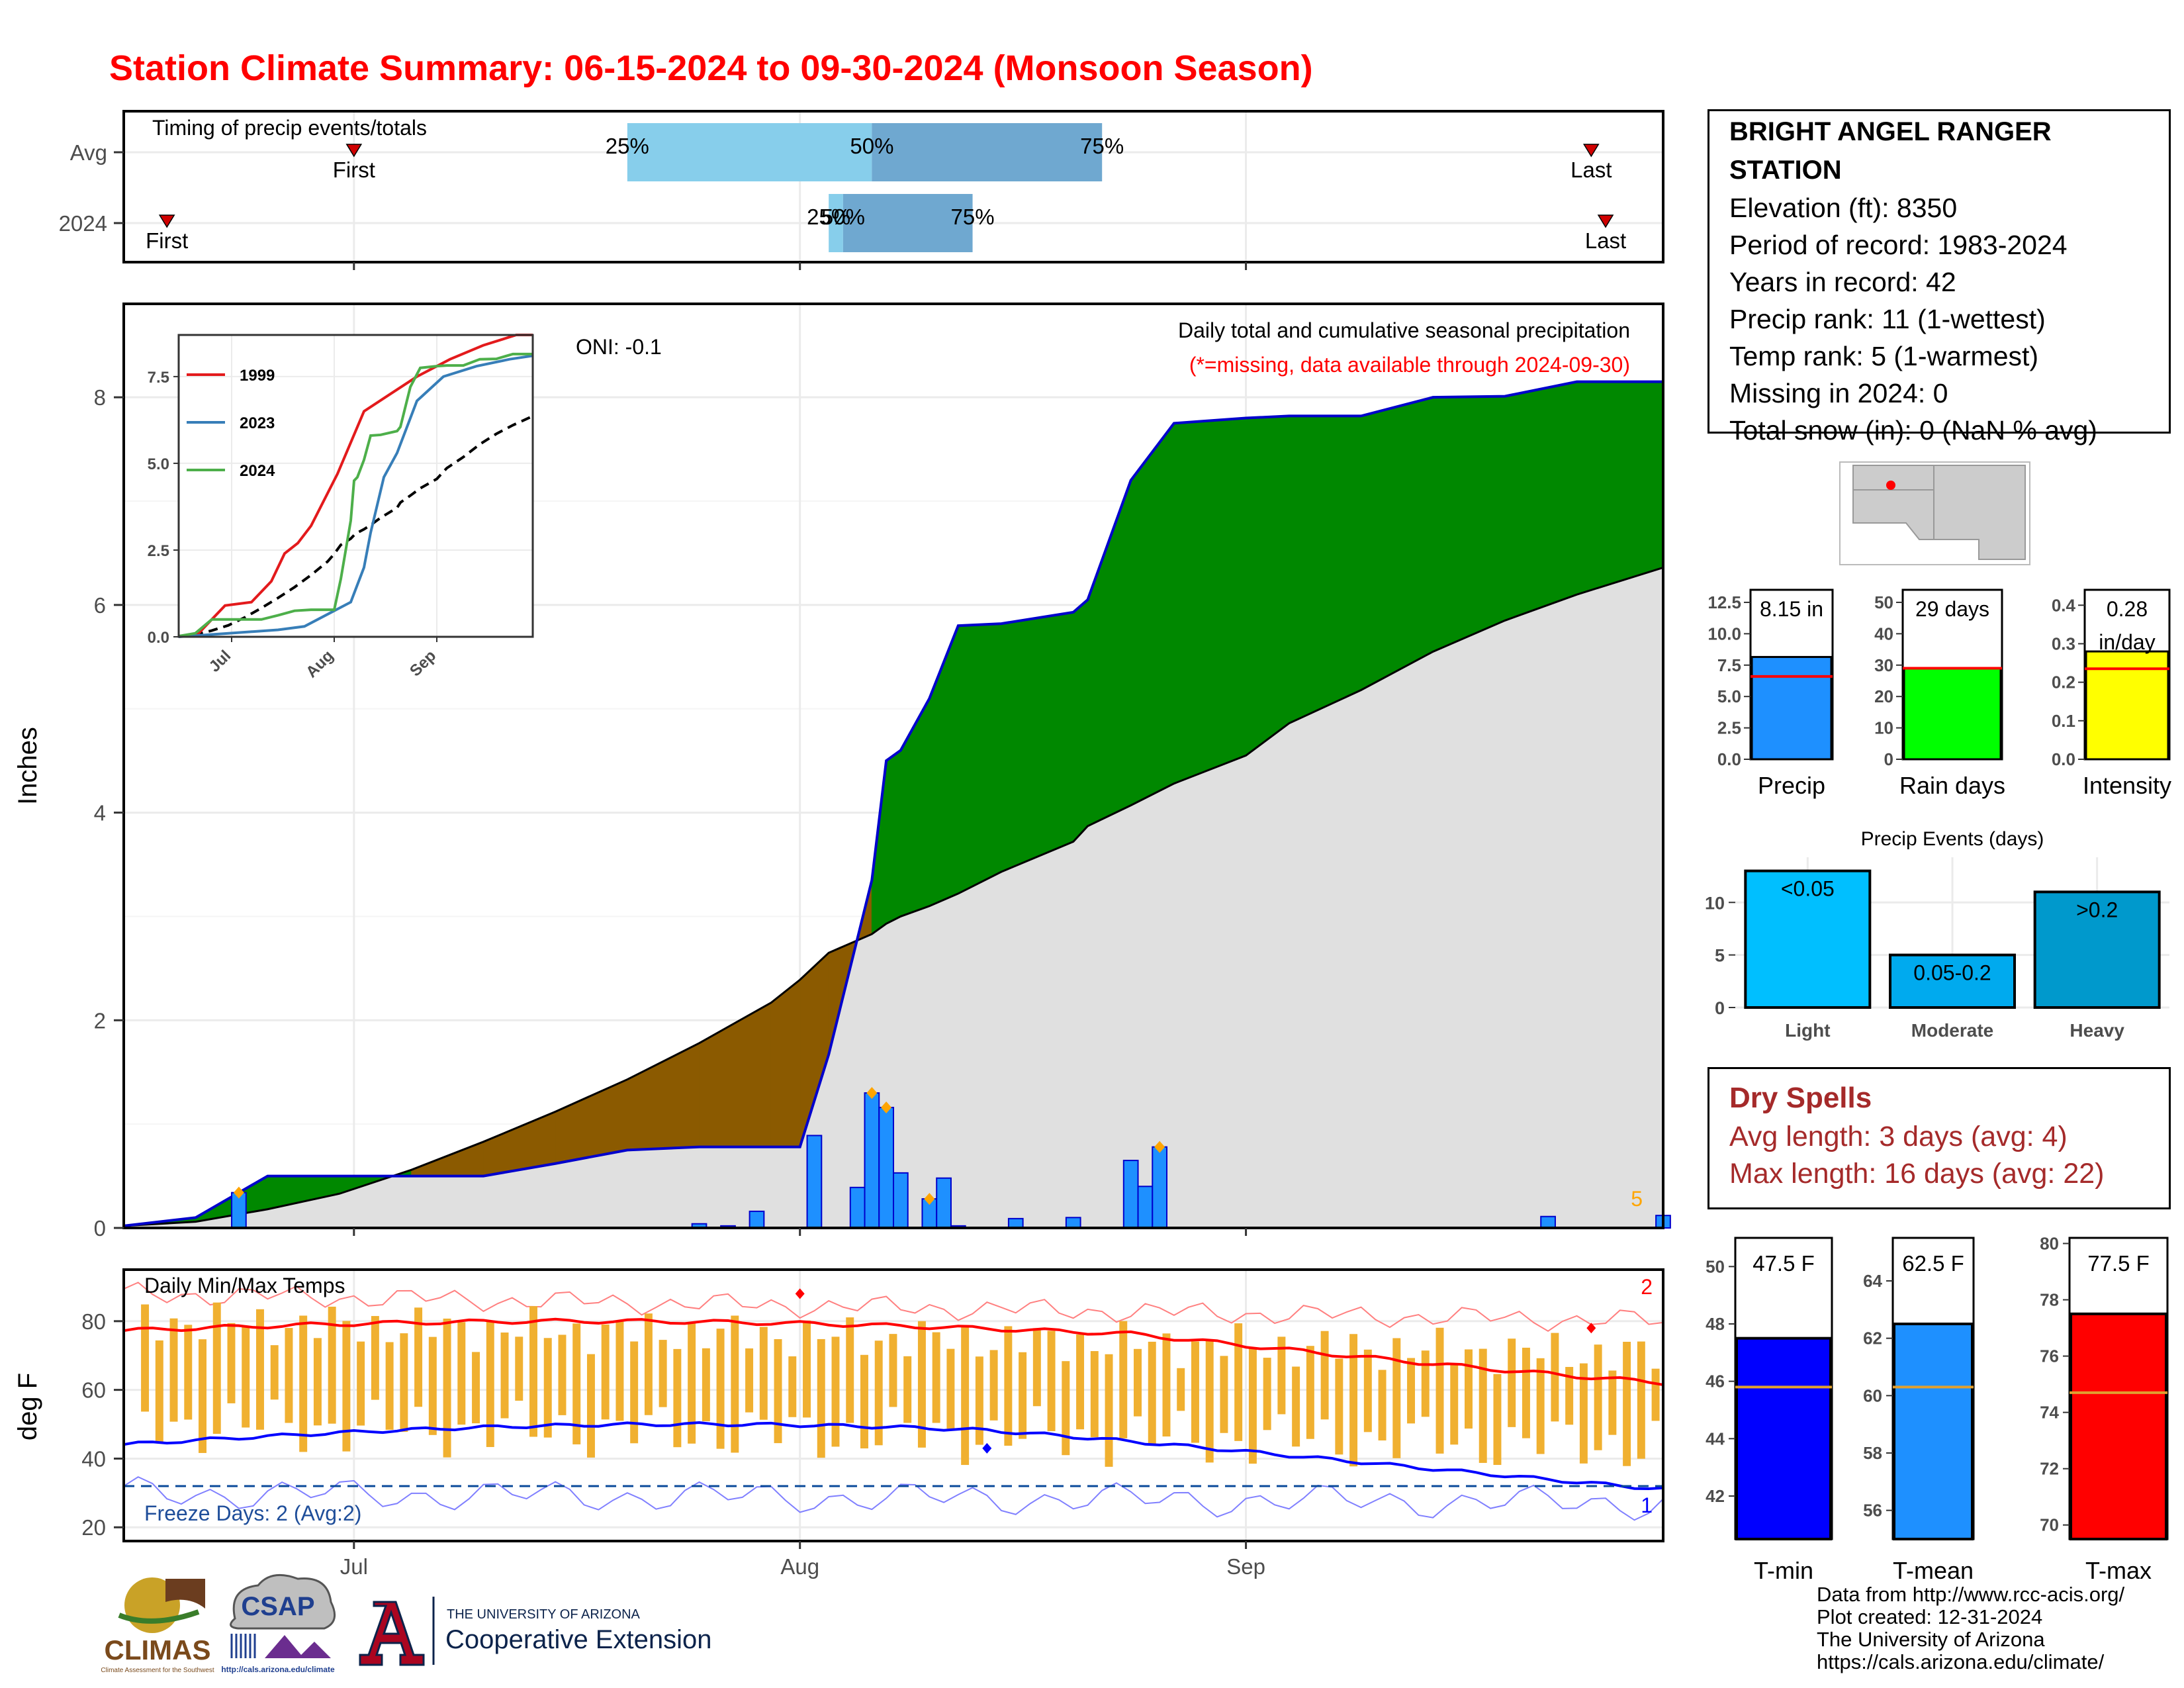  I want to click on y-tick-label: 58, so click(1872, 1453).